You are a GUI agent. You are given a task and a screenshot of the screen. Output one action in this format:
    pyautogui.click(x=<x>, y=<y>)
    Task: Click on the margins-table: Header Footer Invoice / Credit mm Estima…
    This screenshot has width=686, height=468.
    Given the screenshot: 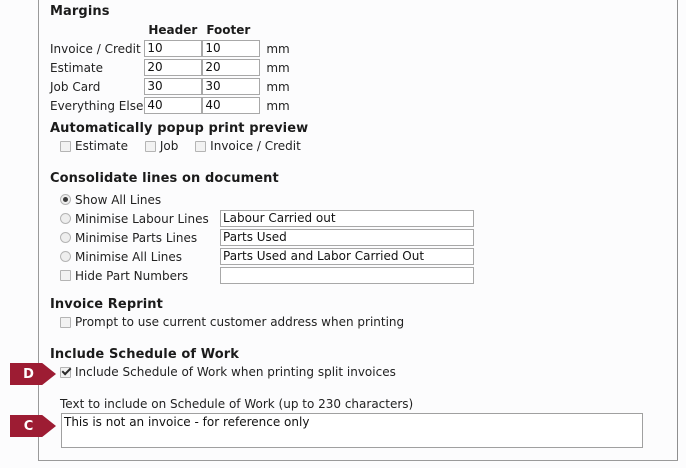 What is the action you would take?
    pyautogui.click(x=170, y=69)
    